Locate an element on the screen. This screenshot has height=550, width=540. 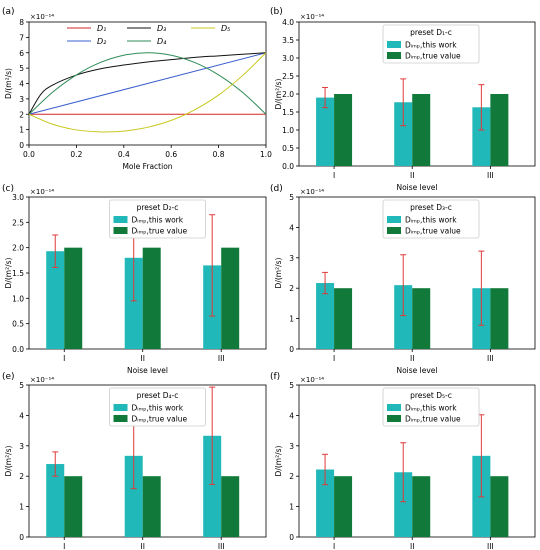
y-tick-label: 4.0 is located at coordinates (288, 22).